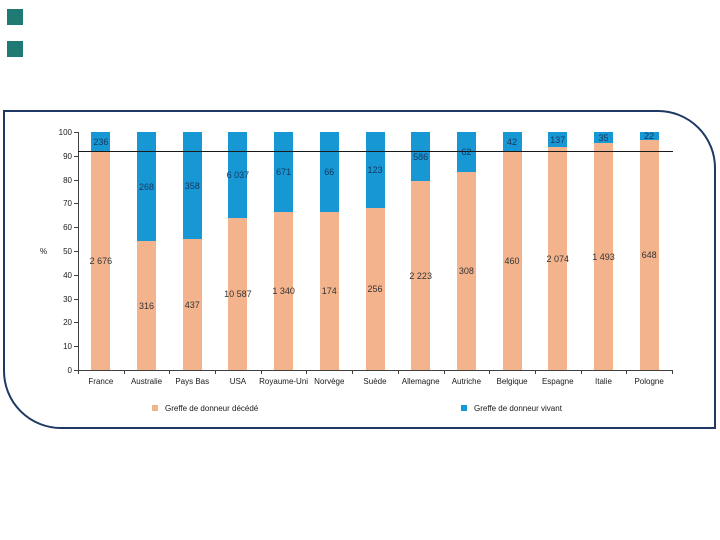 This screenshot has height=540, width=720. I want to click on bar-segment-deceased: 2 074, so click(558, 258).